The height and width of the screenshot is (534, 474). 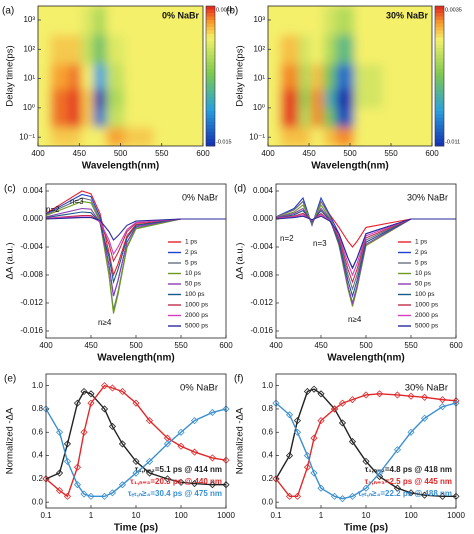 What do you see at coordinates (38, 153) in the screenshot?
I see `x-tick-label: 400` at bounding box center [38, 153].